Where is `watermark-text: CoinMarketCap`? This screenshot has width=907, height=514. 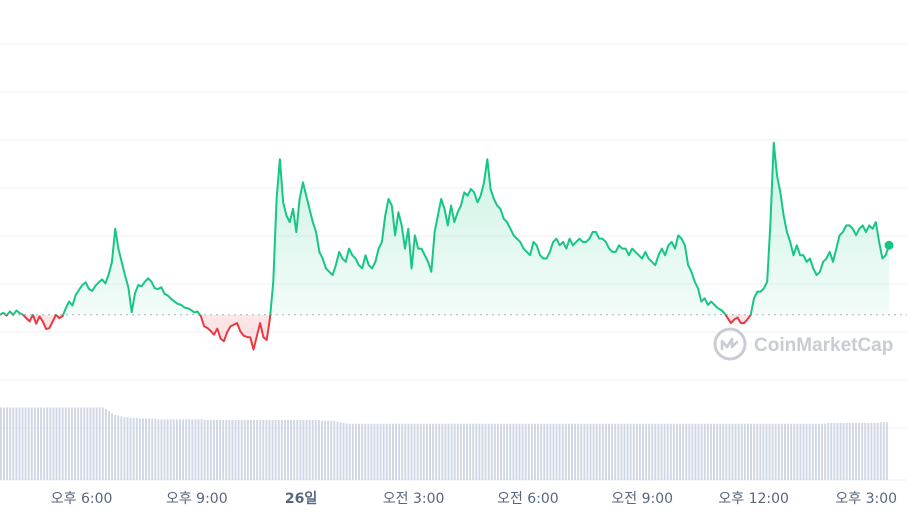
watermark-text: CoinMarketCap is located at coordinates (823, 345).